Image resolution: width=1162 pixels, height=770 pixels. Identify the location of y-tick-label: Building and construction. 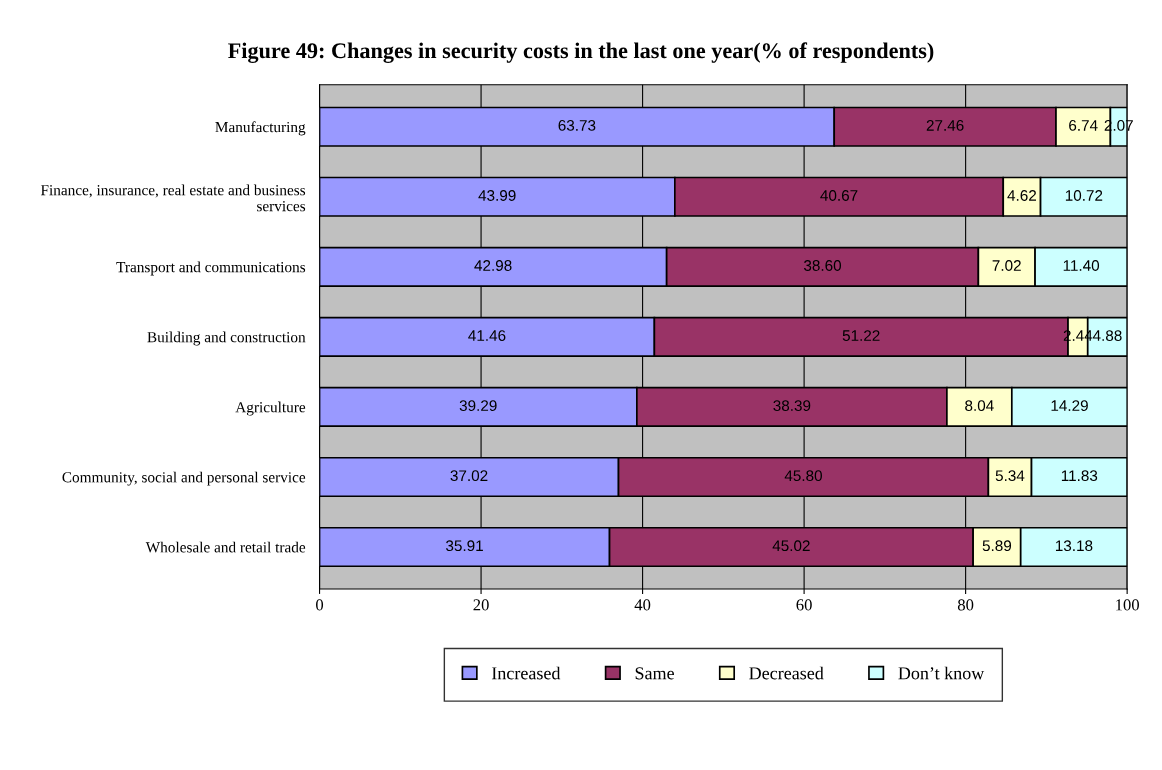
(226, 338).